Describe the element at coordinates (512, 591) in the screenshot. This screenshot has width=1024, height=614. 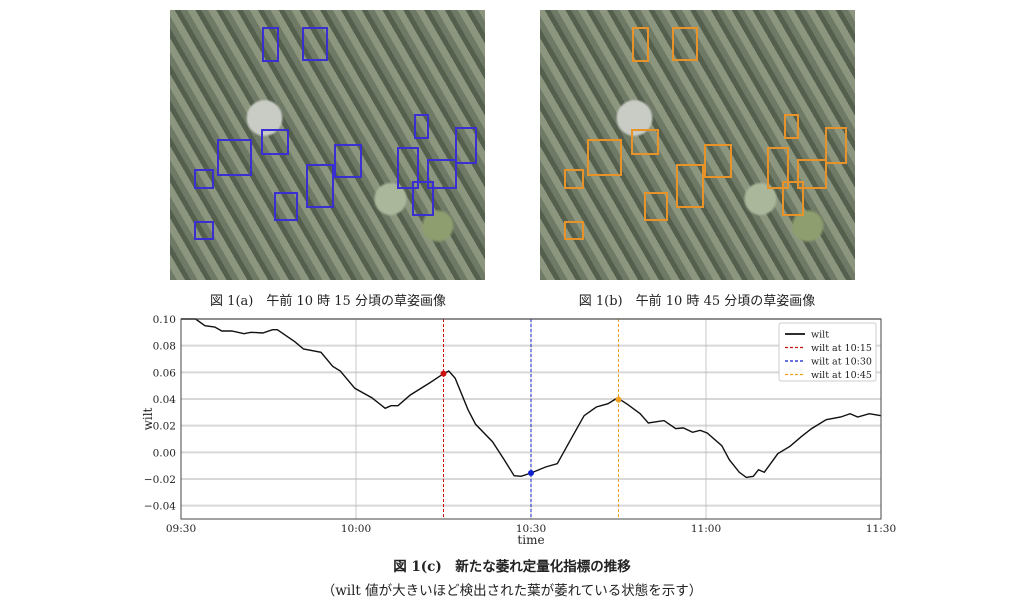
I see `caption-figure-1c-note: （wilt 値が大きいほど検出された葉が萎れている状態を示す）` at that location.